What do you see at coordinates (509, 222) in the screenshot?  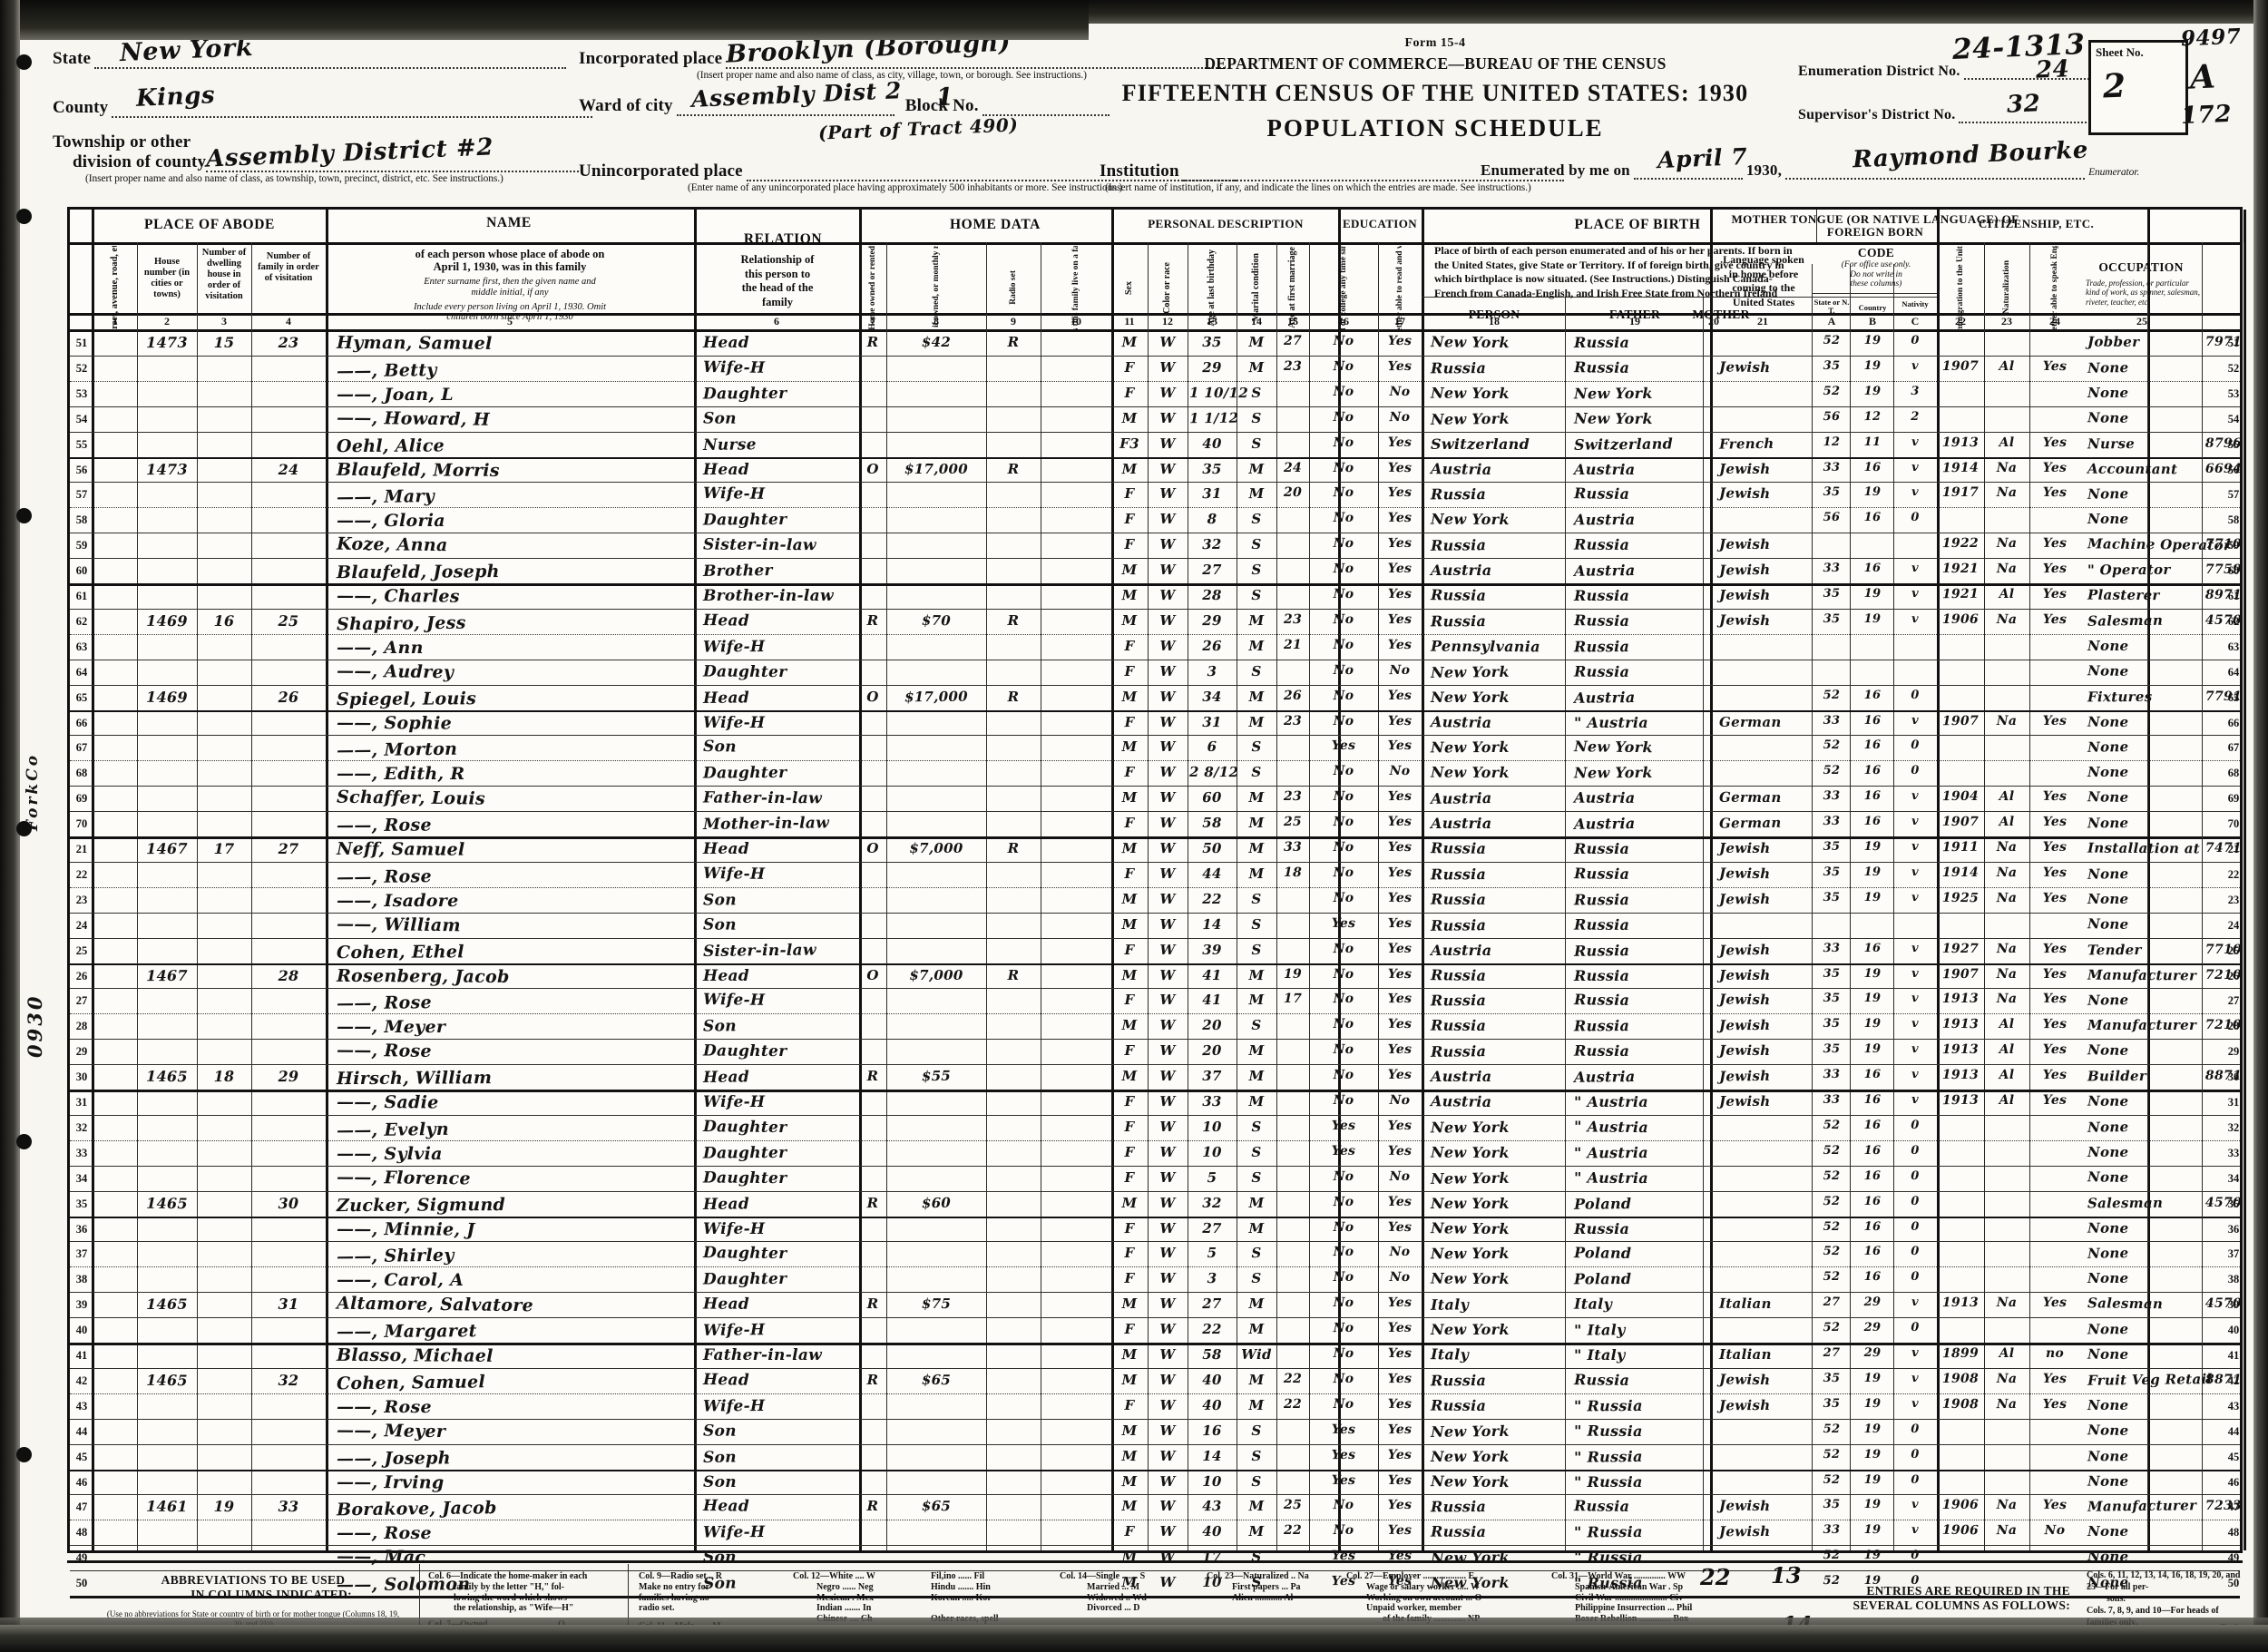 I see `group-name: NAME` at bounding box center [509, 222].